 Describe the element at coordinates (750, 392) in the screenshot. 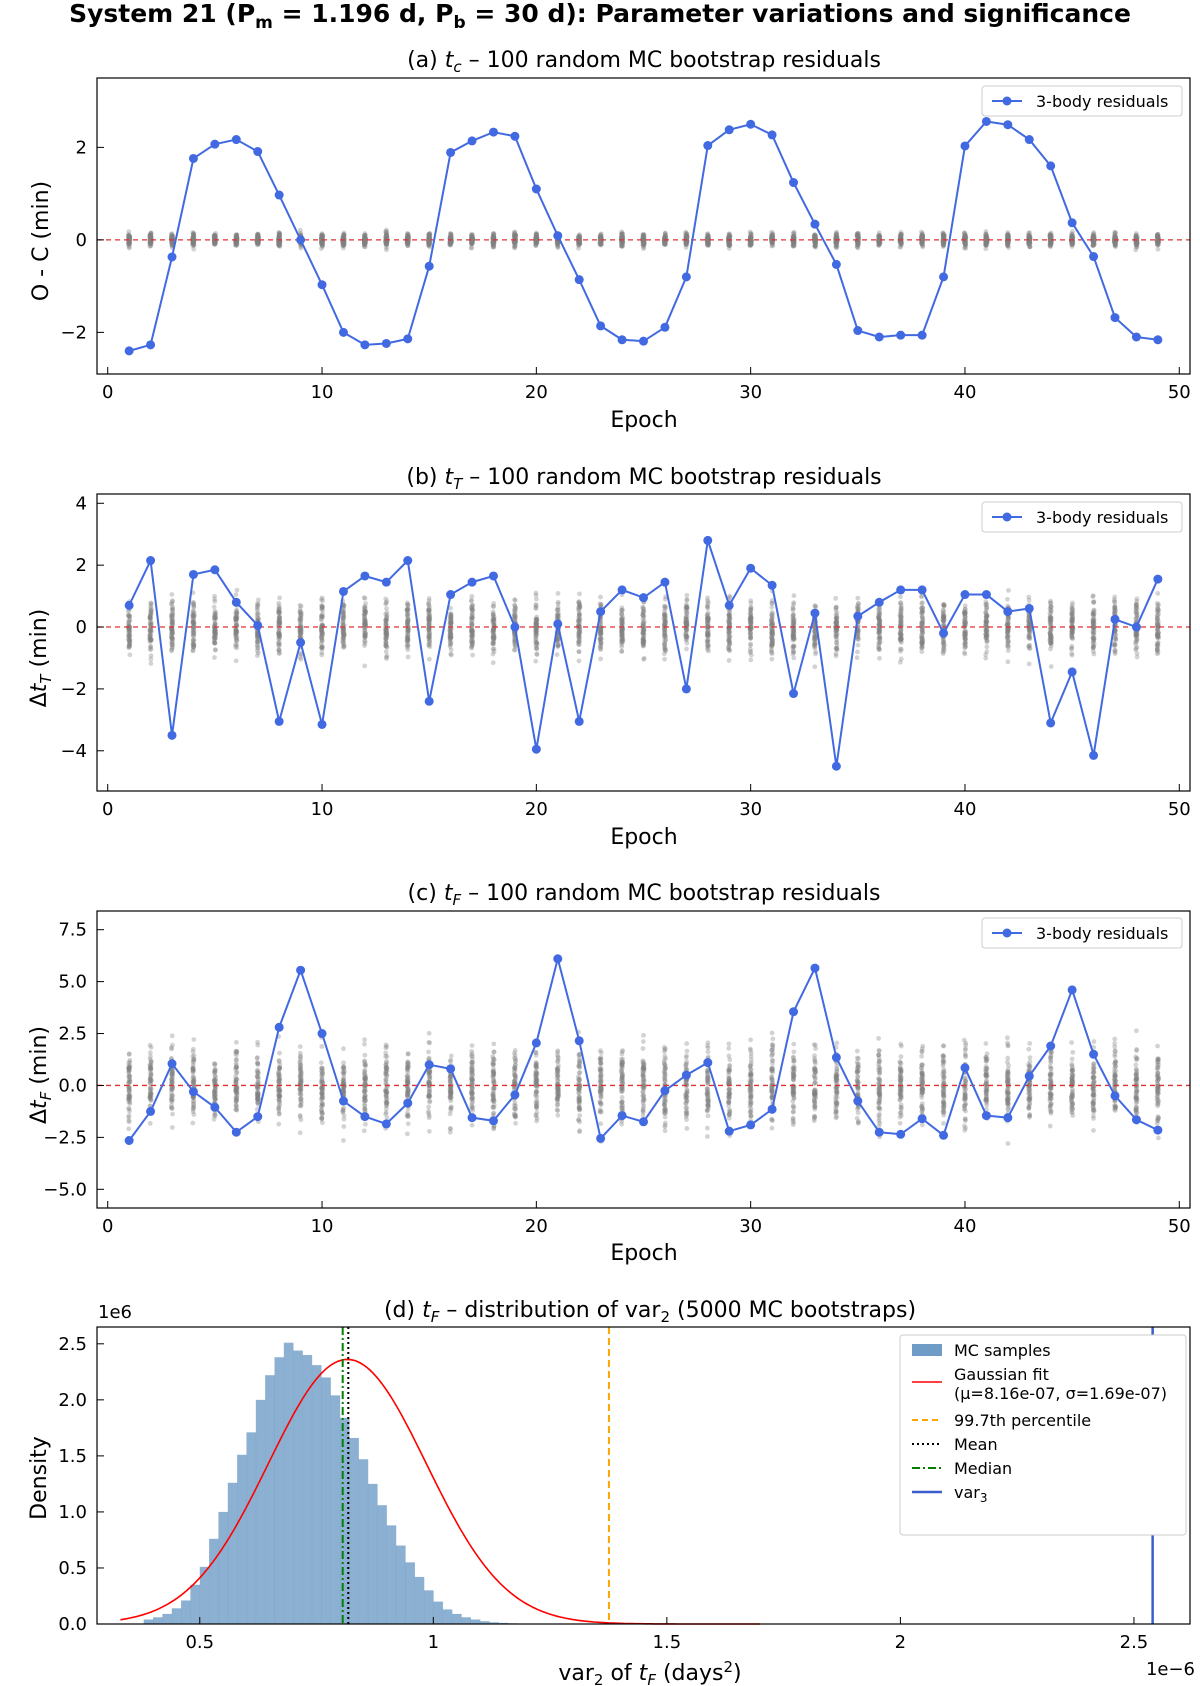

I see `panel-a-xtick-label: 30` at that location.